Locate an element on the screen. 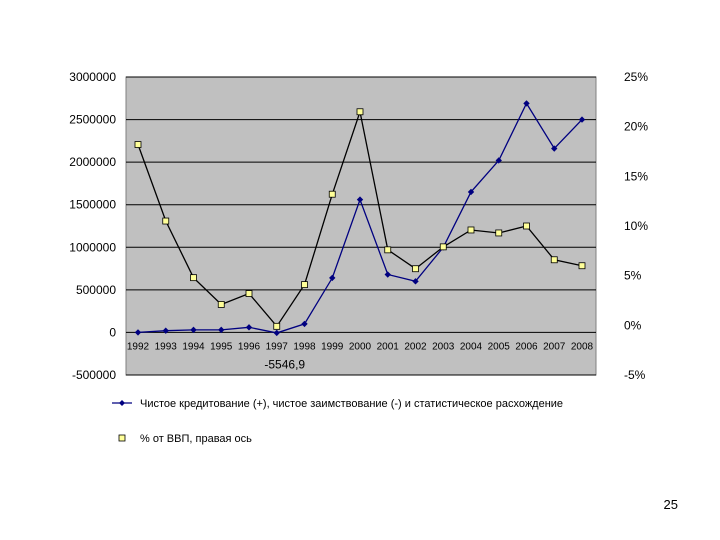  y-right-tick-label: 20% is located at coordinates (636, 127).